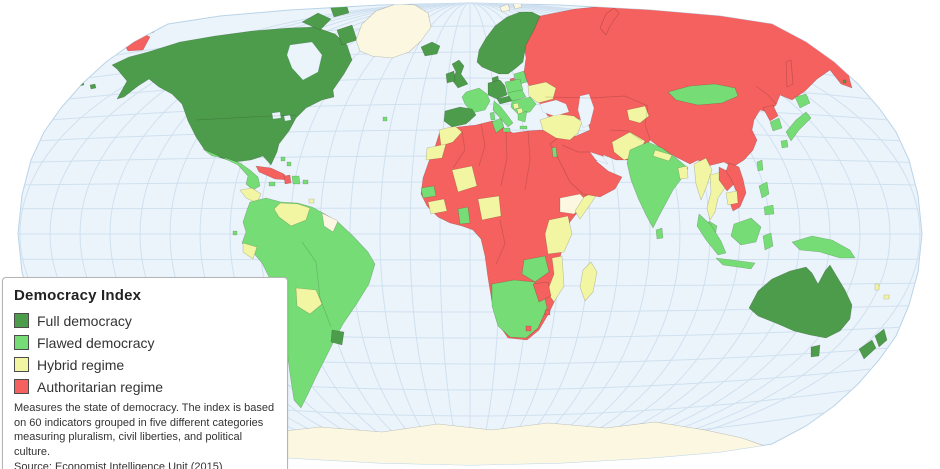 This screenshot has width=940, height=469. Describe the element at coordinates (283, 159) in the screenshot. I see `region-bahamas-1: Bahamas` at that location.